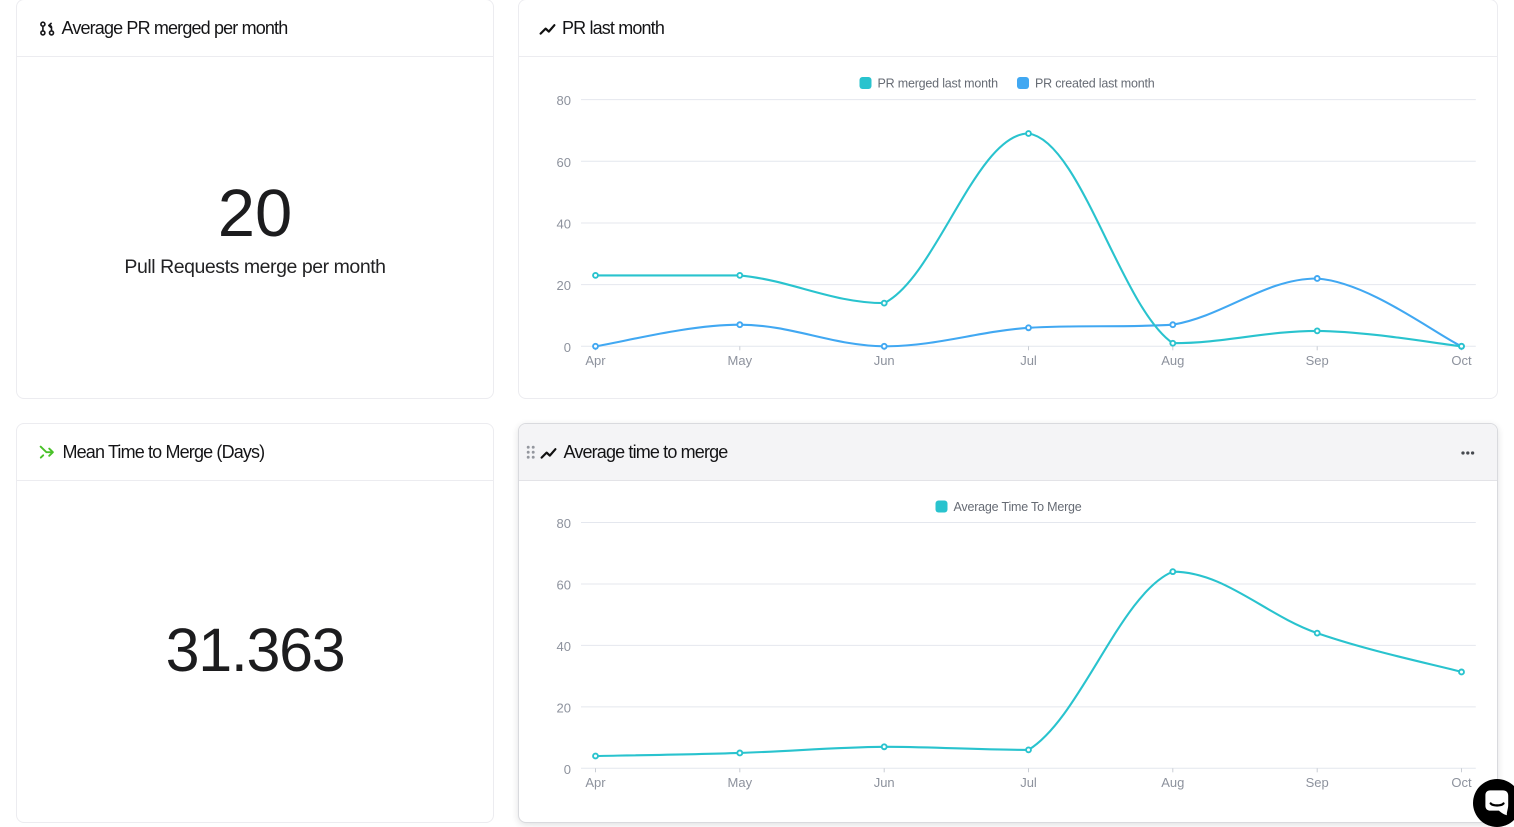 Image resolution: width=1514 pixels, height=827 pixels. I want to click on svg-text: Average Time To Merge, so click(1018, 507).